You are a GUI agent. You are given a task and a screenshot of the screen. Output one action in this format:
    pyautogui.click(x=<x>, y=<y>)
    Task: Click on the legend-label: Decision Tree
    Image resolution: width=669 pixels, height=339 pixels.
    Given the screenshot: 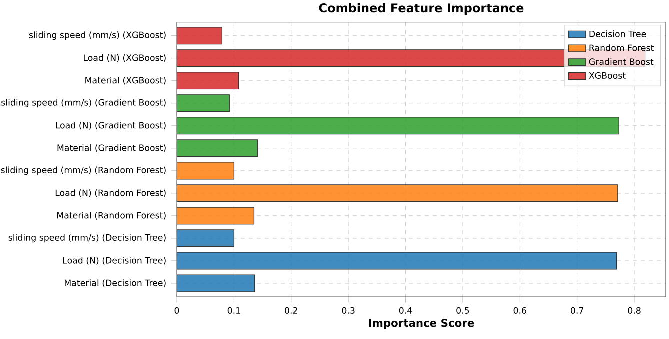 What is the action you would take?
    pyautogui.click(x=618, y=34)
    